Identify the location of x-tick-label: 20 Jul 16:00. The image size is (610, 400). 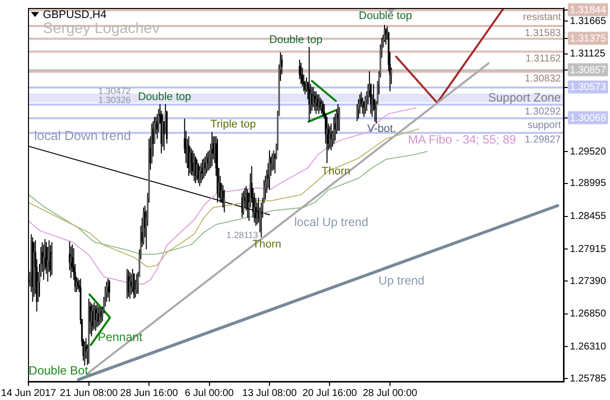
(330, 393).